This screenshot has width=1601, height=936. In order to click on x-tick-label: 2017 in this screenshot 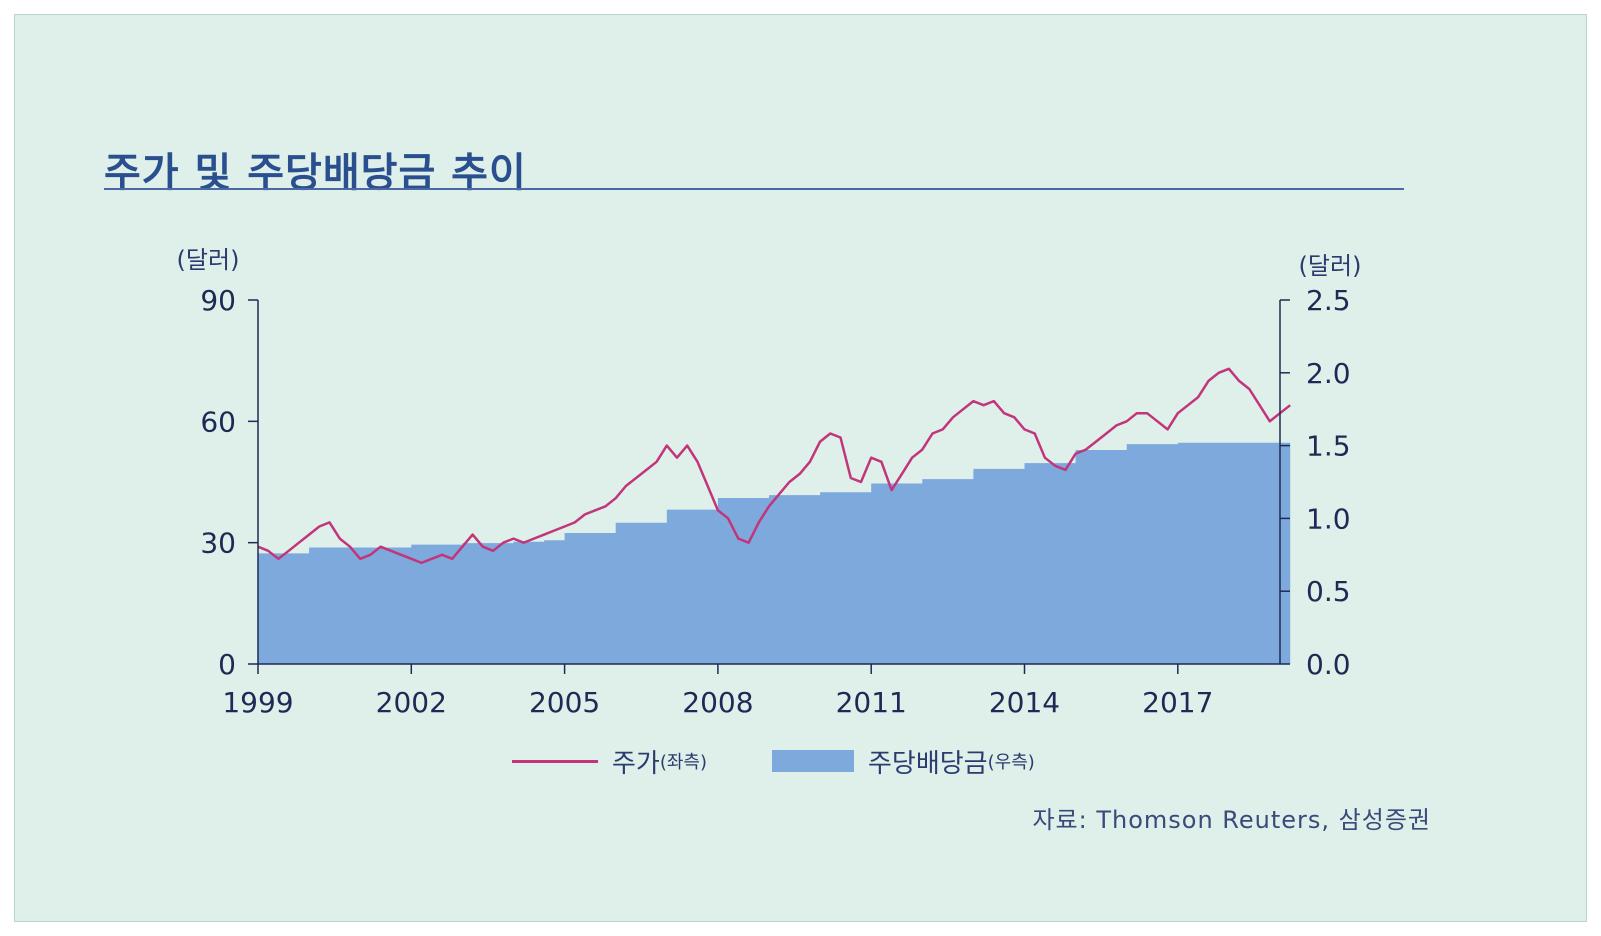, I will do `click(1177, 702)`.